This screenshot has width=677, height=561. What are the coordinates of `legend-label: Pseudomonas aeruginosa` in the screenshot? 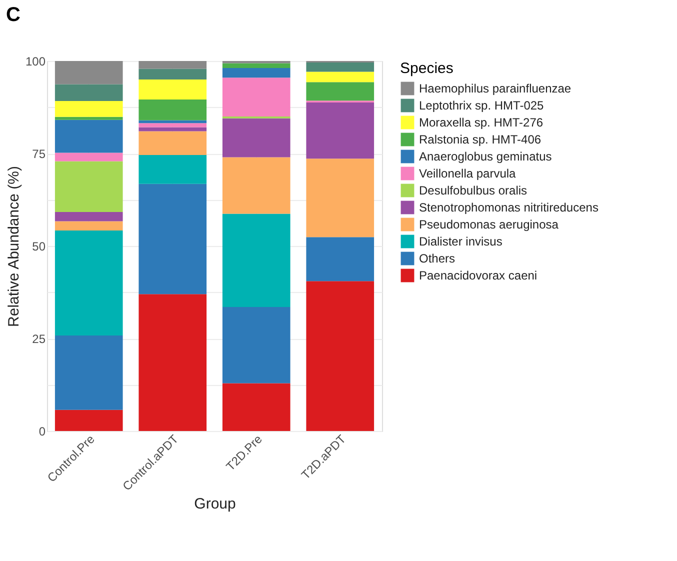 It's located at (489, 225).